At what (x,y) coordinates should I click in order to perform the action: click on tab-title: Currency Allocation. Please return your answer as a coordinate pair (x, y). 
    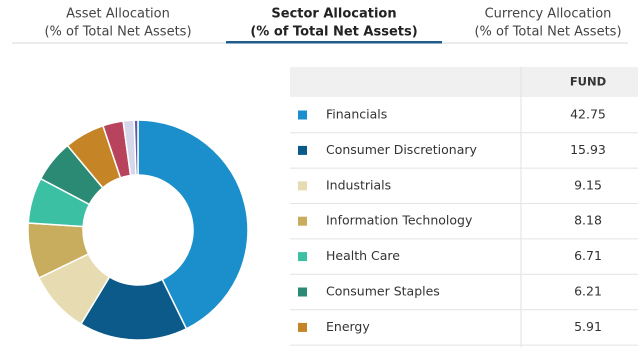
    Looking at the image, I should click on (548, 14).